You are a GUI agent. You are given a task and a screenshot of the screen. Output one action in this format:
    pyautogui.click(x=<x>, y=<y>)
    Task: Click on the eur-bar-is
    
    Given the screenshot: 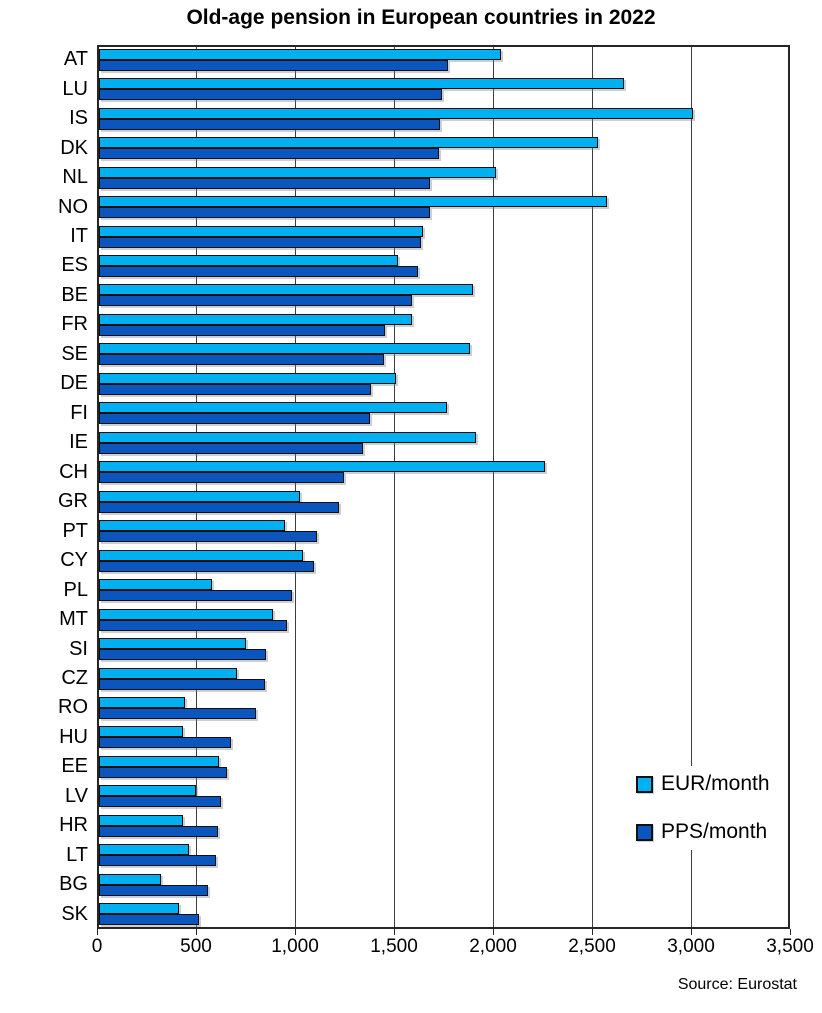 What is the action you would take?
    pyautogui.click(x=396, y=113)
    